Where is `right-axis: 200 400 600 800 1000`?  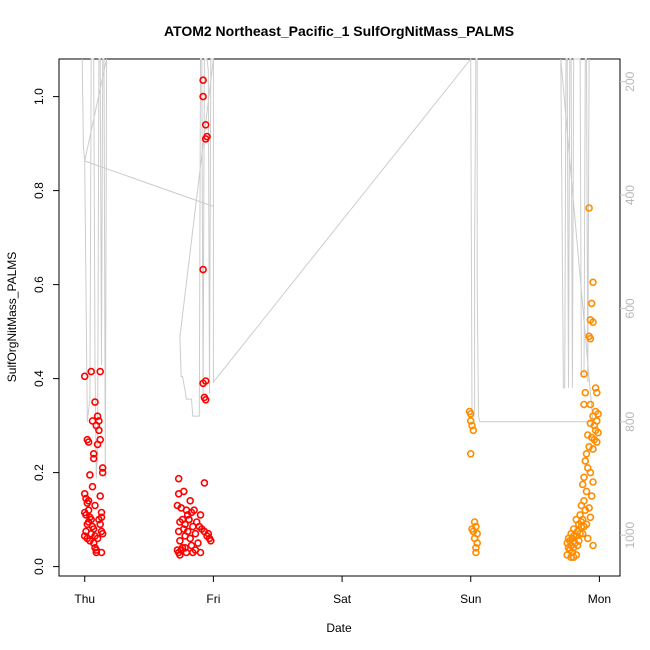
right-axis: 200 400 600 800 1000 is located at coordinates (628, 310).